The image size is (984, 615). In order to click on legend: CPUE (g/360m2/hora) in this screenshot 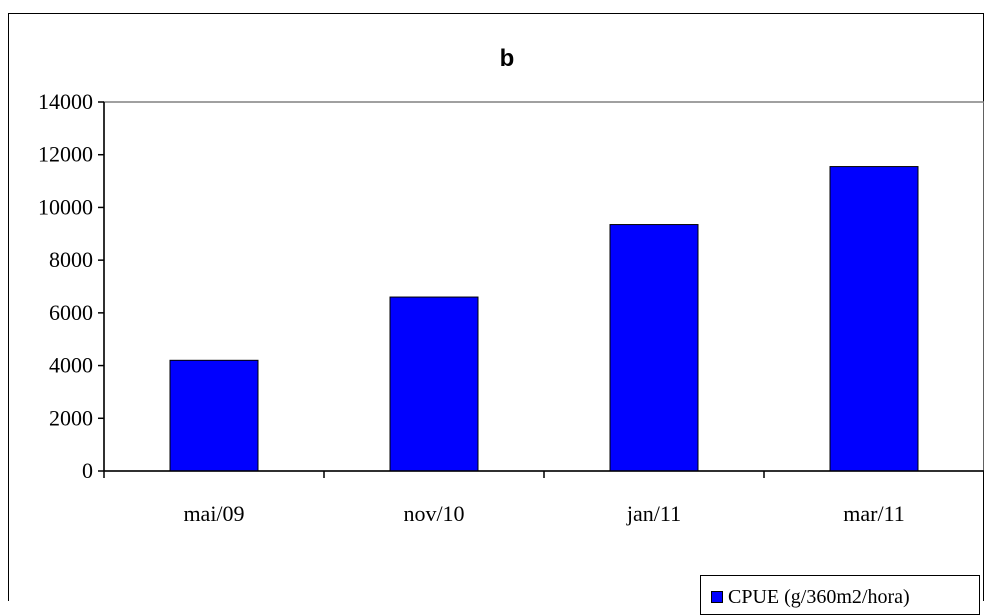, I will do `click(840, 595)`.